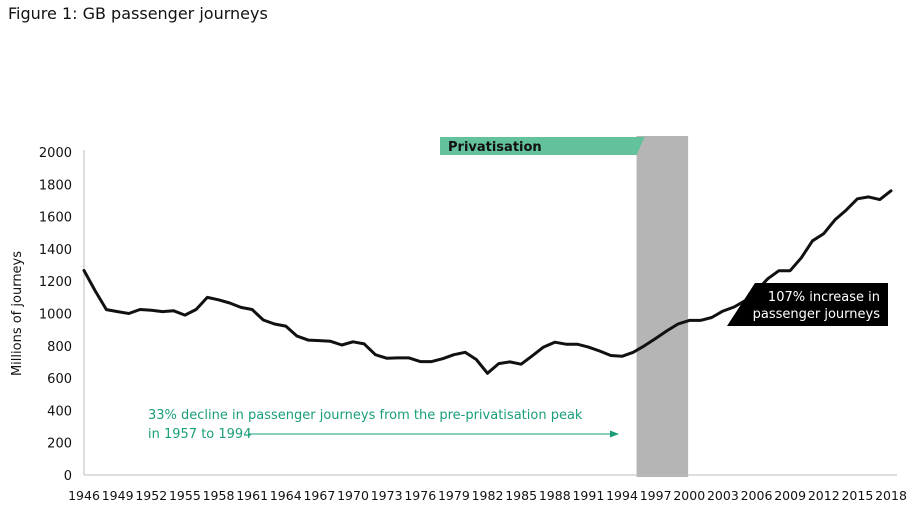 The width and height of the screenshot is (909, 510). What do you see at coordinates (817, 314) in the screenshot?
I see `increase-callout-line2: passenger journeys` at bounding box center [817, 314].